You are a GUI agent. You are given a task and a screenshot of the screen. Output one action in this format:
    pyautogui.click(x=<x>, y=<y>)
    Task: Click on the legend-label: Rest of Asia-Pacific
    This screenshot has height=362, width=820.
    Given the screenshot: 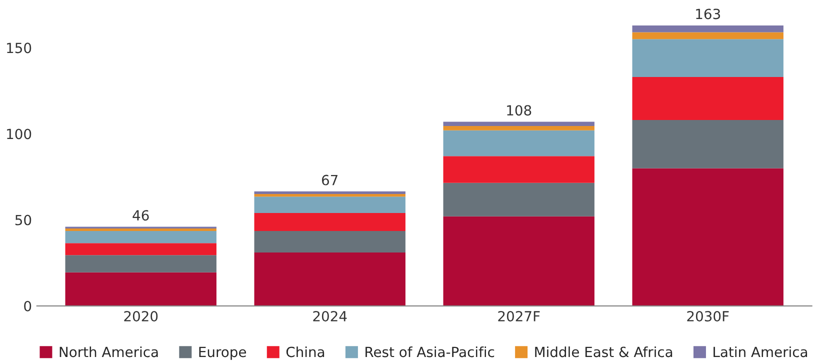 What is the action you would take?
    pyautogui.click(x=430, y=352)
    